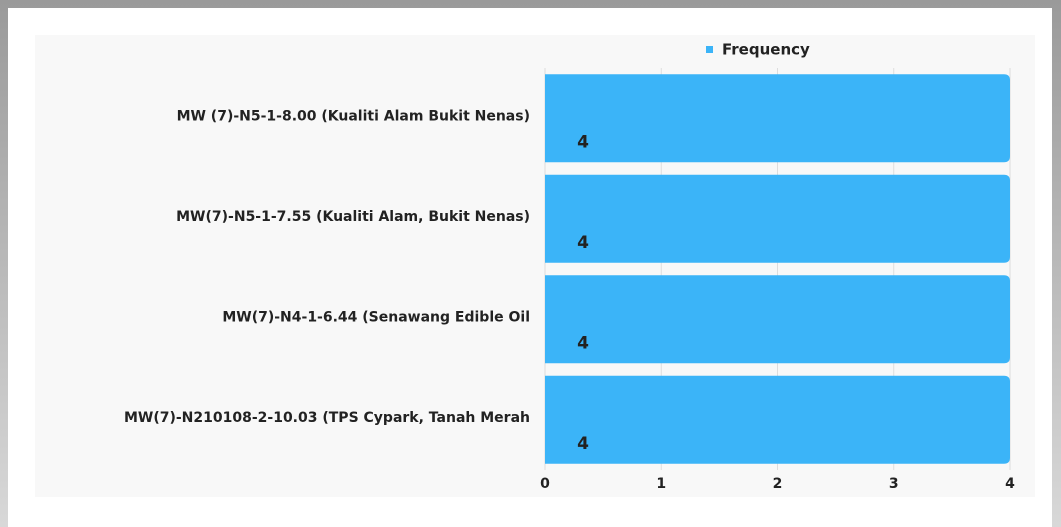 This screenshot has width=1061, height=527. What do you see at coordinates (766, 50) in the screenshot?
I see `legend-label: Frequency` at bounding box center [766, 50].